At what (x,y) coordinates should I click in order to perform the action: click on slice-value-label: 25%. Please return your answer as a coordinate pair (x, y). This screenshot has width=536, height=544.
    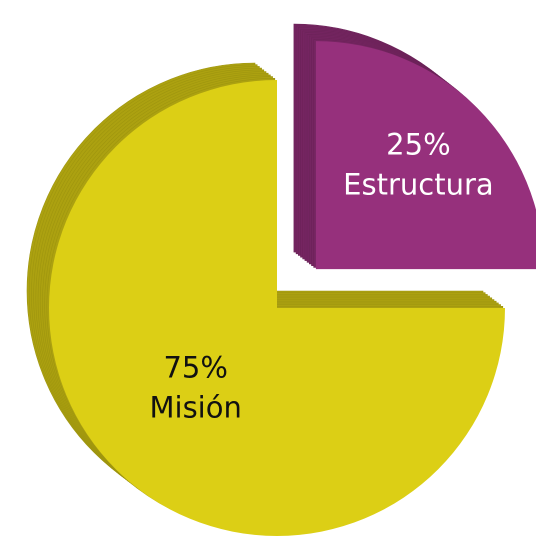
    Looking at the image, I should click on (418, 145).